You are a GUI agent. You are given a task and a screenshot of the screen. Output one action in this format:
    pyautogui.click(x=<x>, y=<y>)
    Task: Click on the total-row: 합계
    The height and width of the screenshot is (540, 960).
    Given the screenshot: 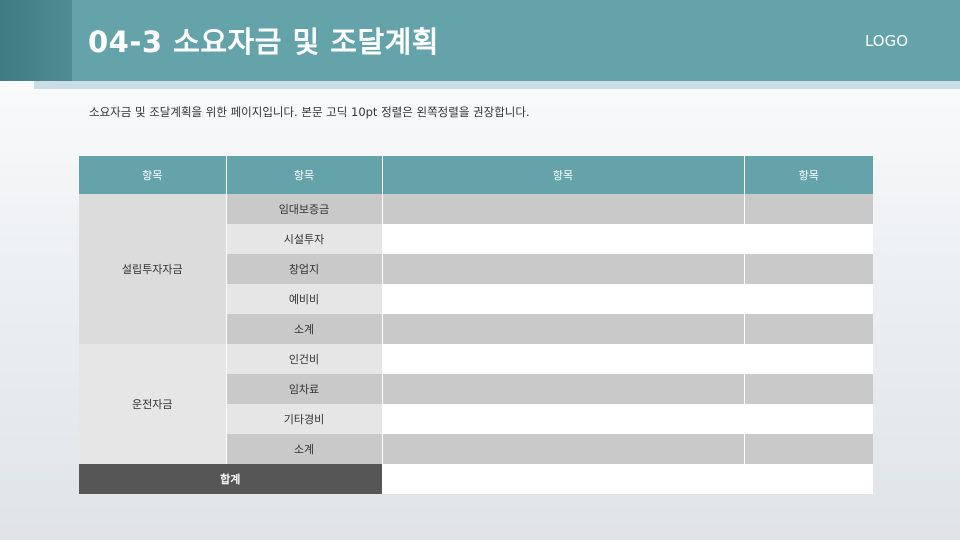 What is the action you would take?
    pyautogui.click(x=476, y=479)
    